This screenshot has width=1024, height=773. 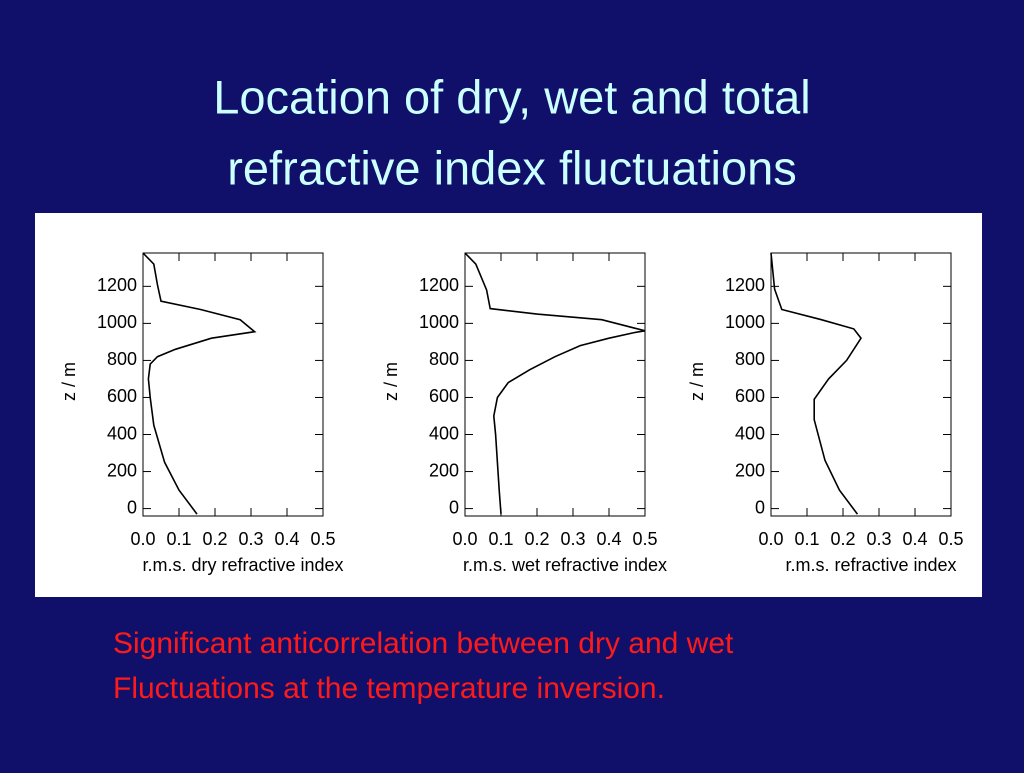 I want to click on x-axis-label: r.m.s. dry refractive index, so click(x=242, y=565).